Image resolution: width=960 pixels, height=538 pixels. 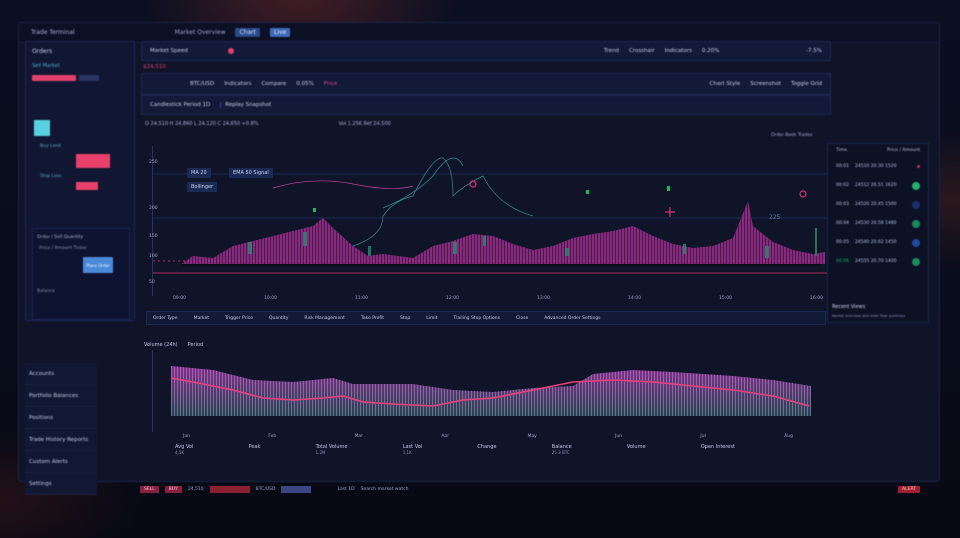 I want to click on nav-history: Trade History Reports, so click(x=61, y=440).